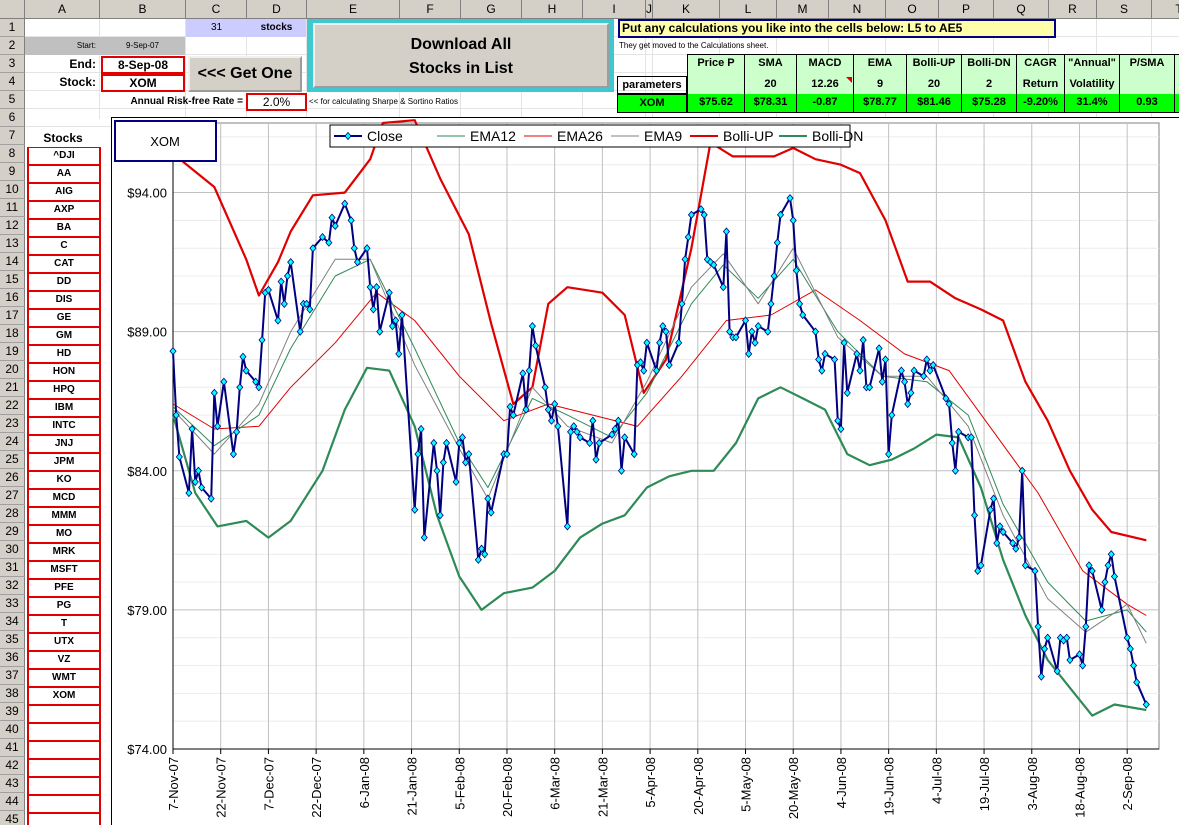  Describe the element at coordinates (12, 280) in the screenshot. I see `row-header: 15` at that location.